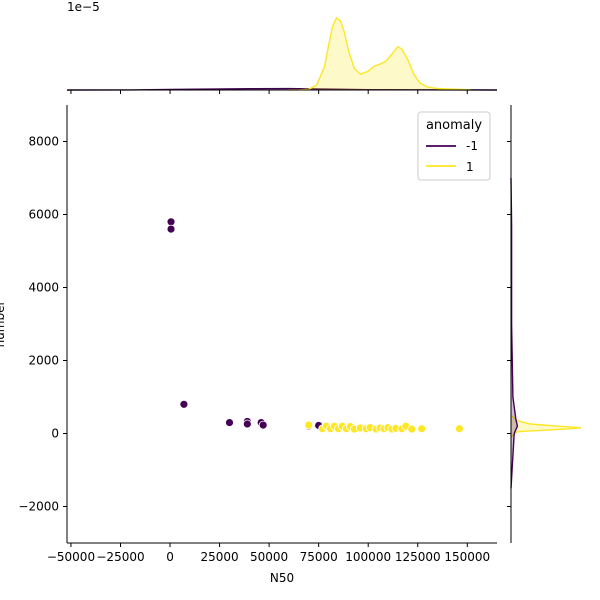 This screenshot has height=600, width=600. I want to click on right-kde-fill-neg1, so click(514, 333).